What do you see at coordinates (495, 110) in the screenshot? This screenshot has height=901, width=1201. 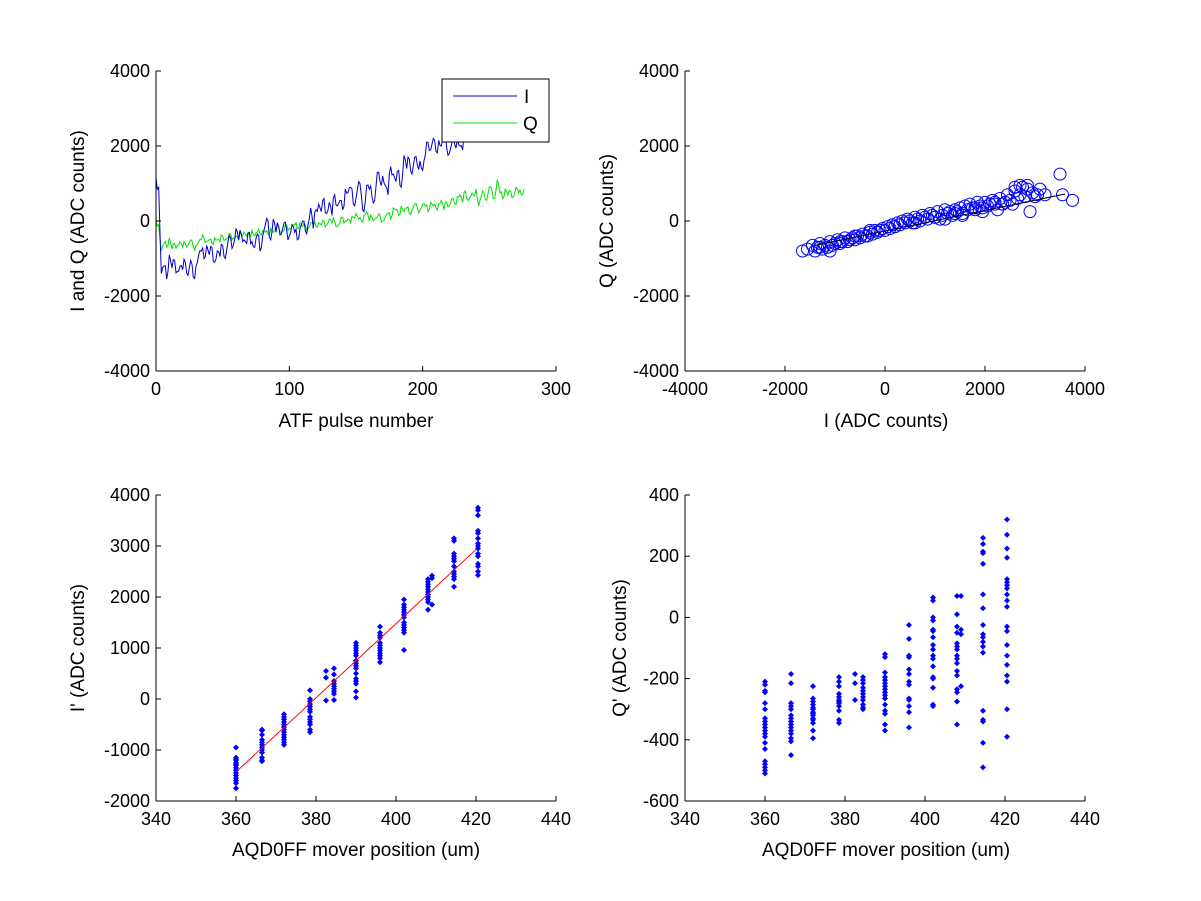 I see `legend-box` at bounding box center [495, 110].